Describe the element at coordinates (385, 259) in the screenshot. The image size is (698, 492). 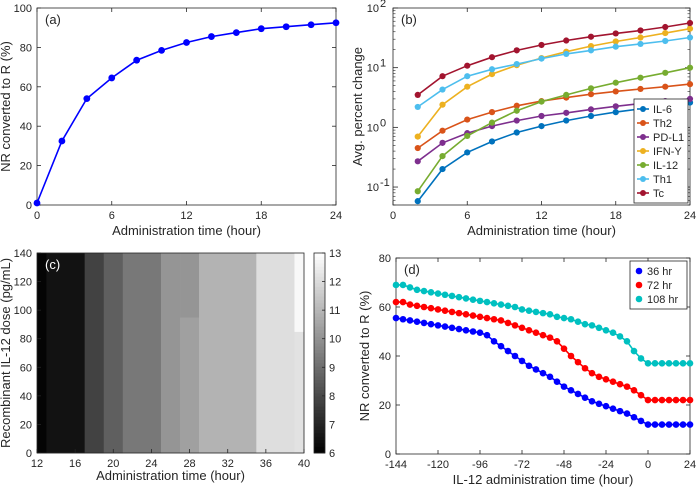
I see `y-tick-label: 80` at that location.